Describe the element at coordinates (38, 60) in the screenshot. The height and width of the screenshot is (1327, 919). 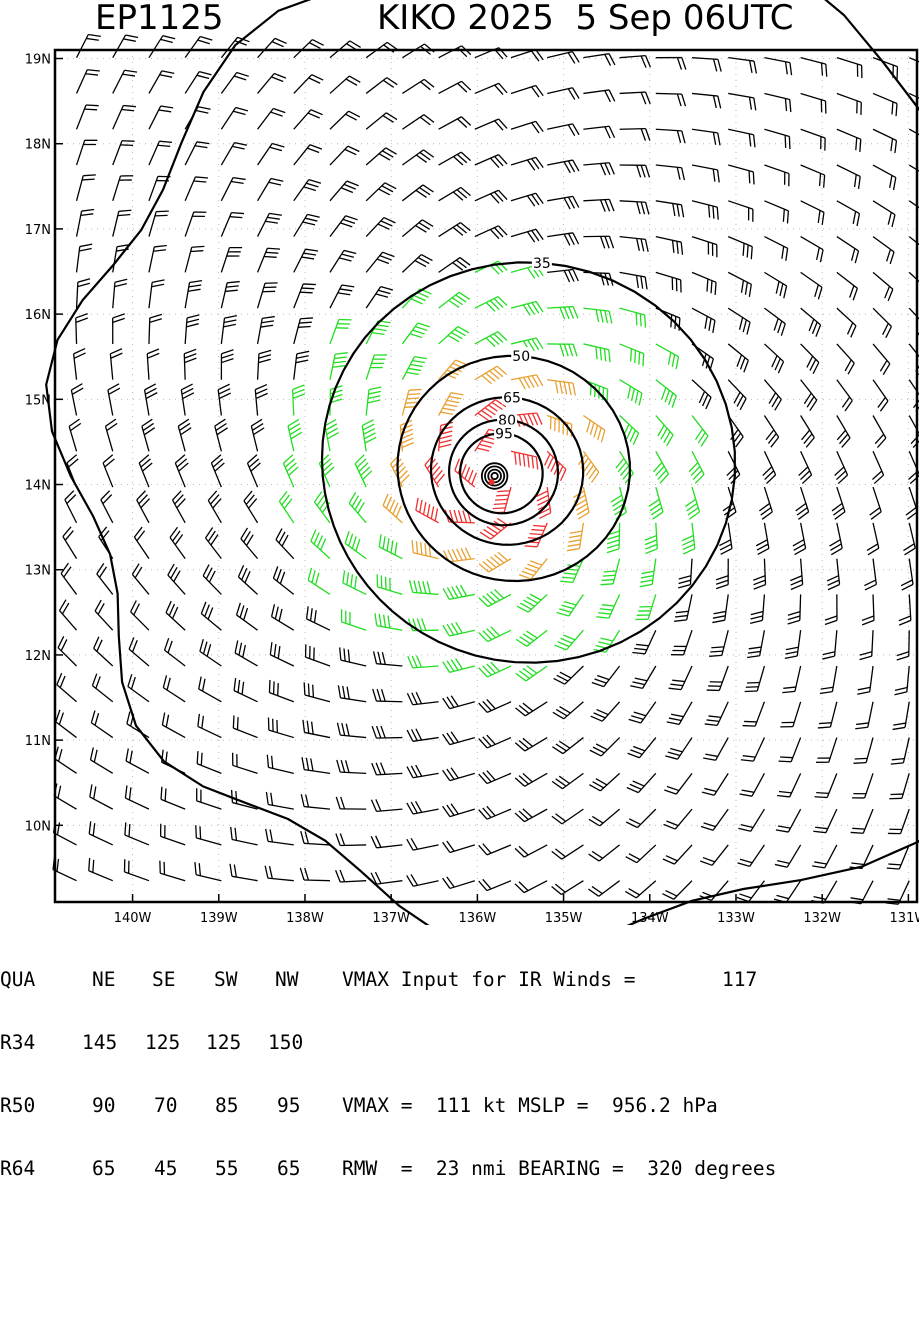
I see `lat-label: 19N` at that location.